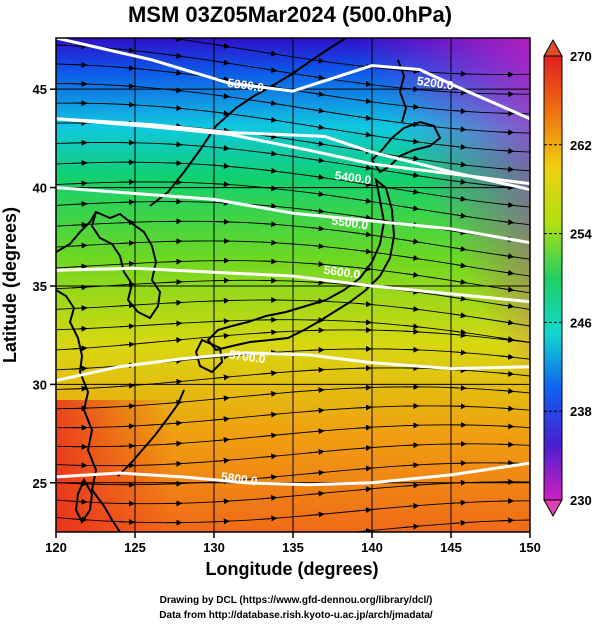 The width and height of the screenshot is (599, 625). I want to click on x-tick-label: 130, so click(214, 547).